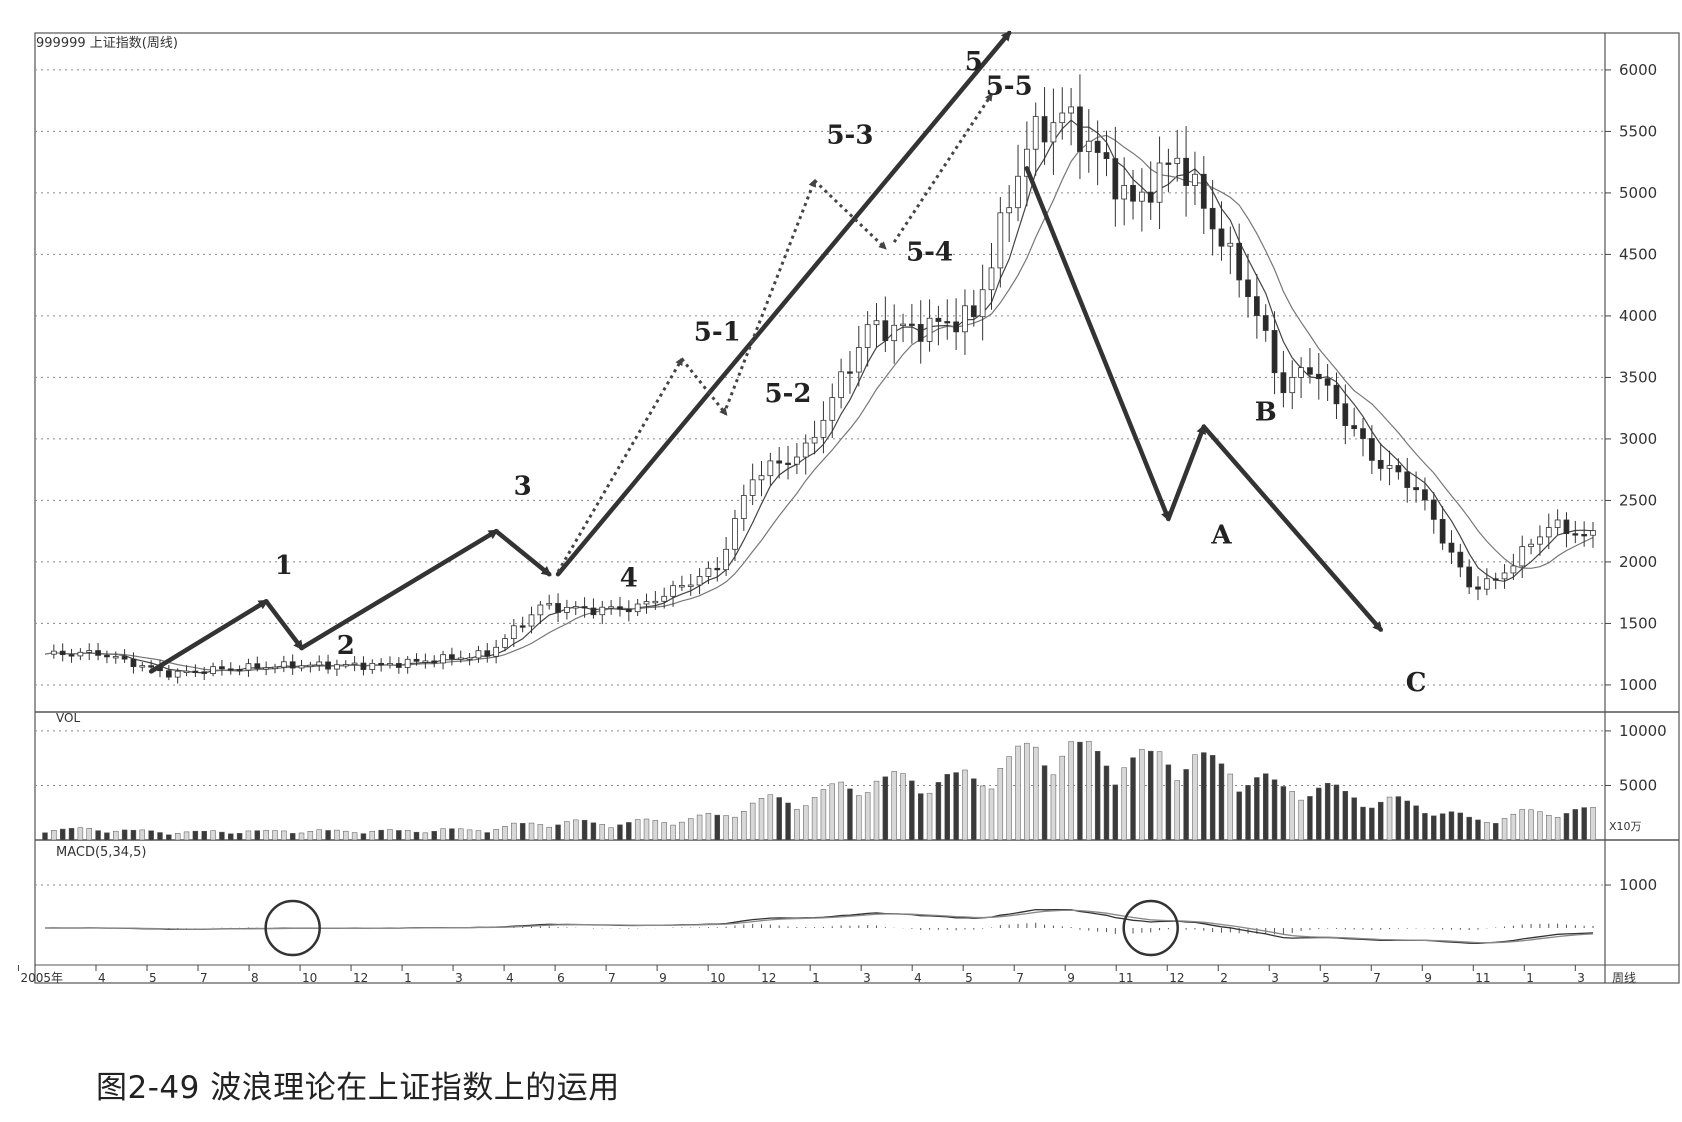 This screenshot has width=1682, height=1122. Describe the element at coordinates (1125, 978) in the screenshot. I see `time-tick-label: 11` at that location.